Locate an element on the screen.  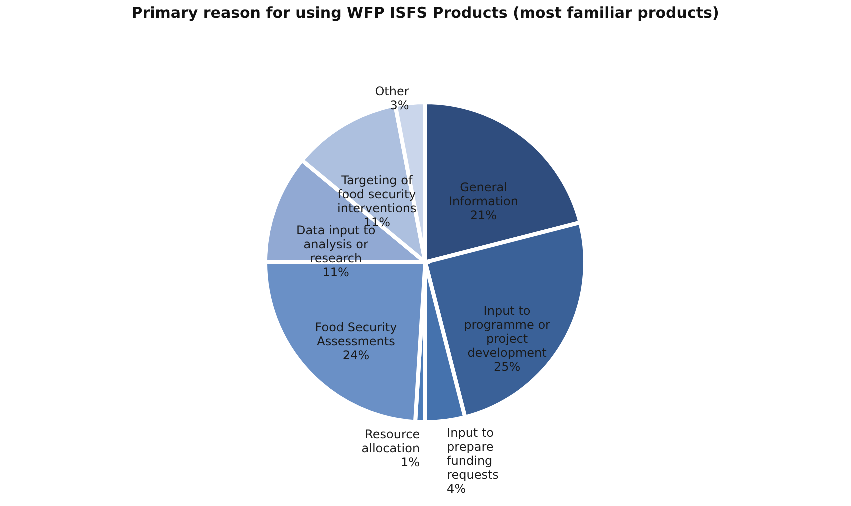
data-label: 24% is located at coordinates (356, 355).